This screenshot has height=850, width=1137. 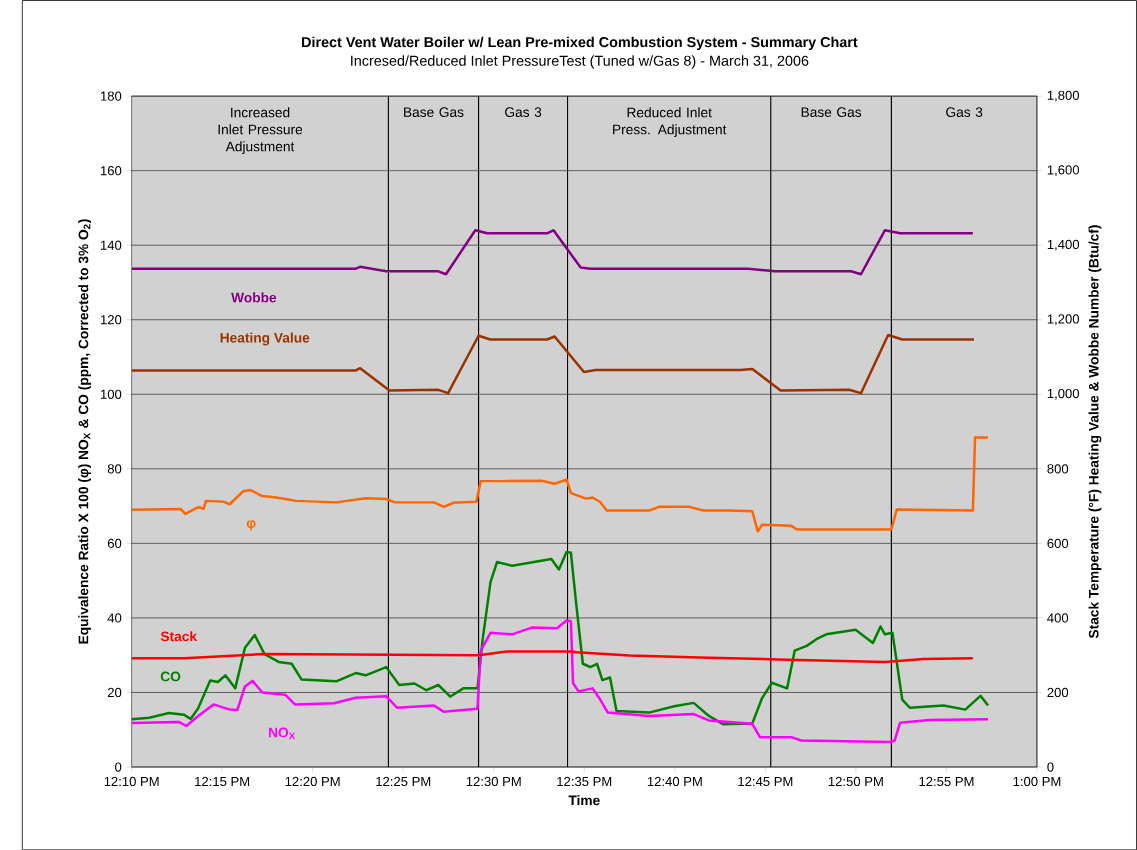 I want to click on y-tick-label: 100, so click(x=111, y=394).